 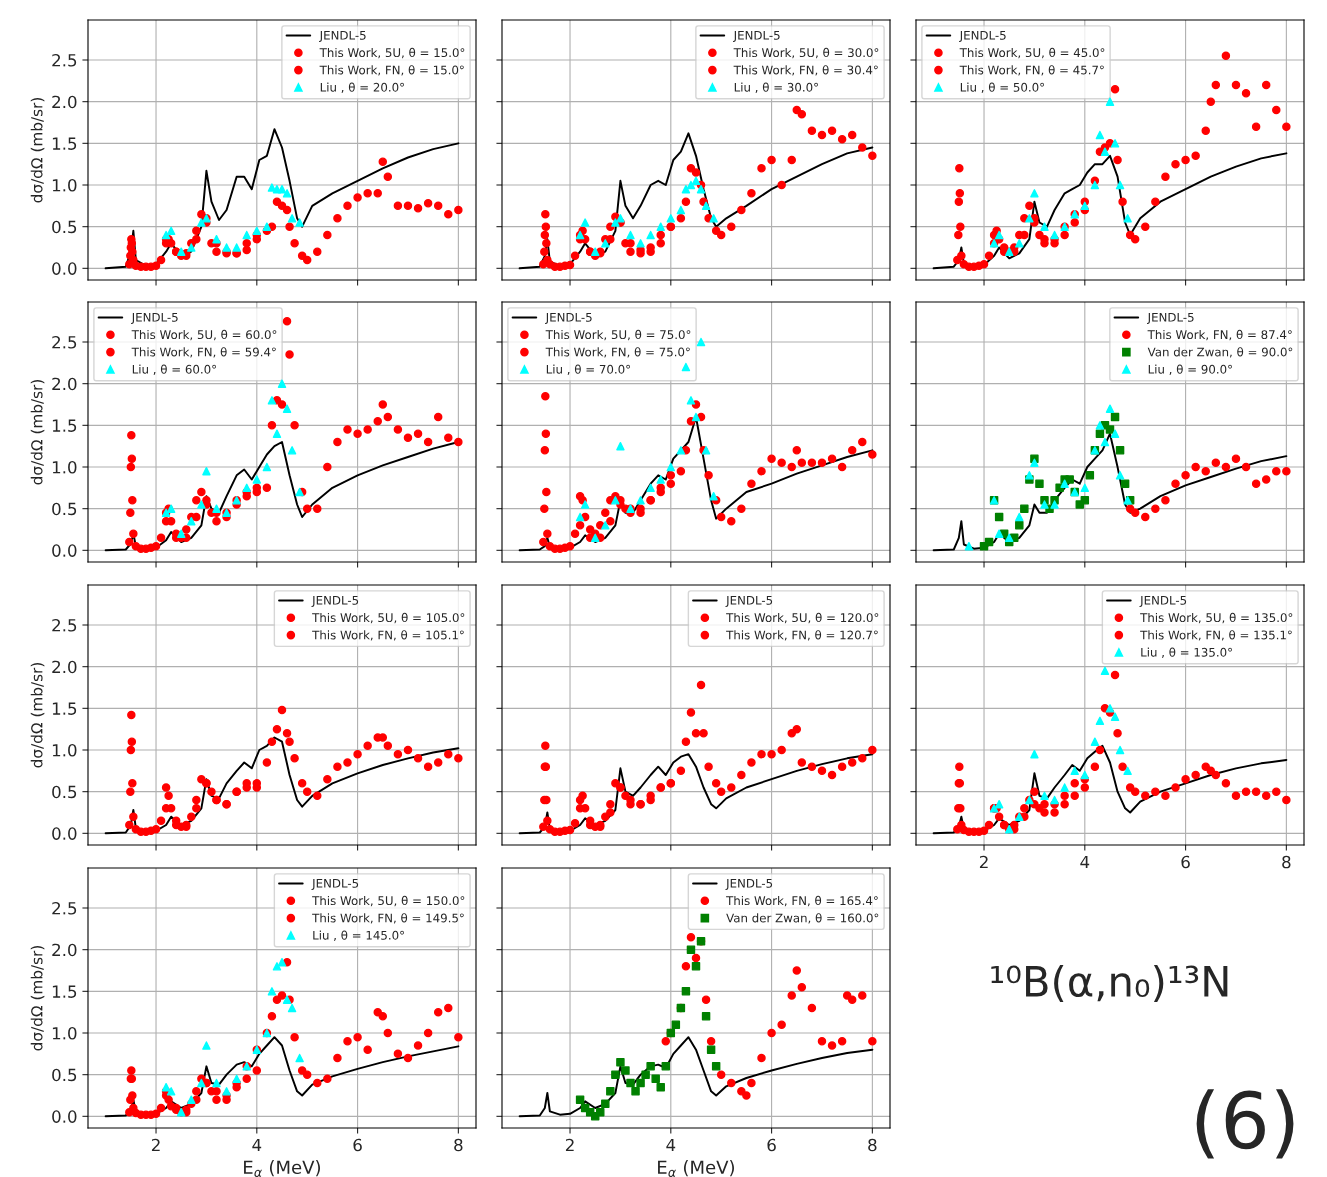 What do you see at coordinates (362, 87) in the screenshot?
I see `legend-label: Liu , θ = 20.0°` at bounding box center [362, 87].